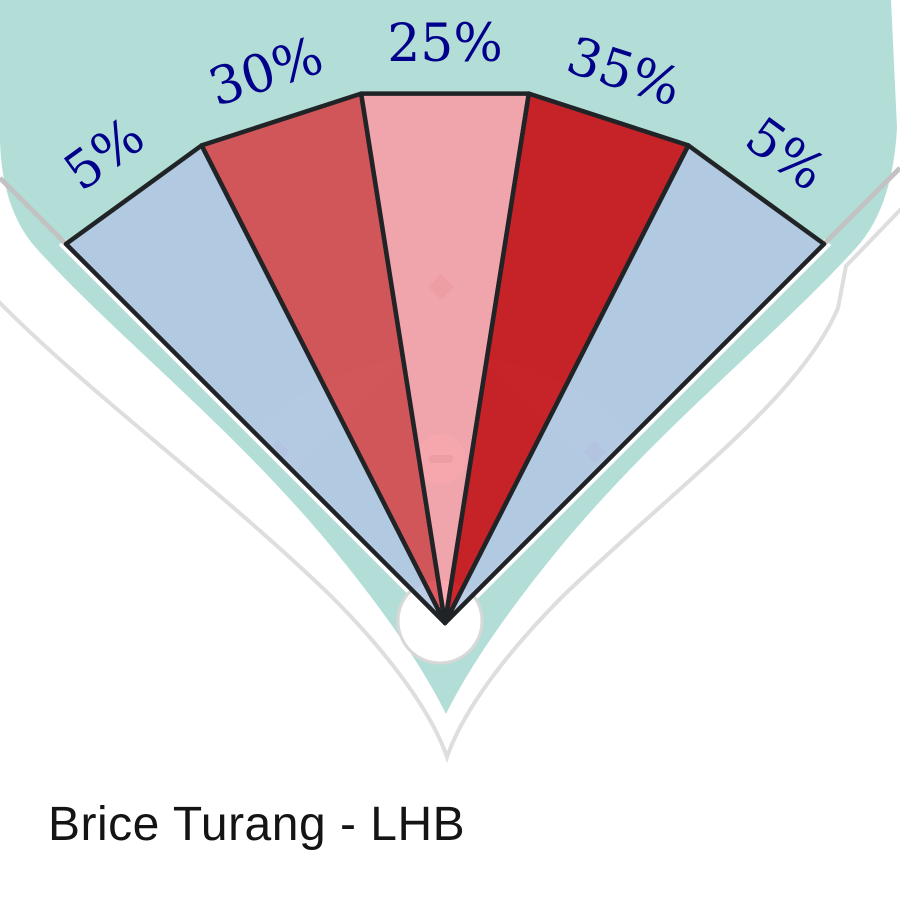 This screenshot has width=900, height=900. What do you see at coordinates (257, 824) in the screenshot?
I see `chart-title: Brice Turang - LHB` at bounding box center [257, 824].